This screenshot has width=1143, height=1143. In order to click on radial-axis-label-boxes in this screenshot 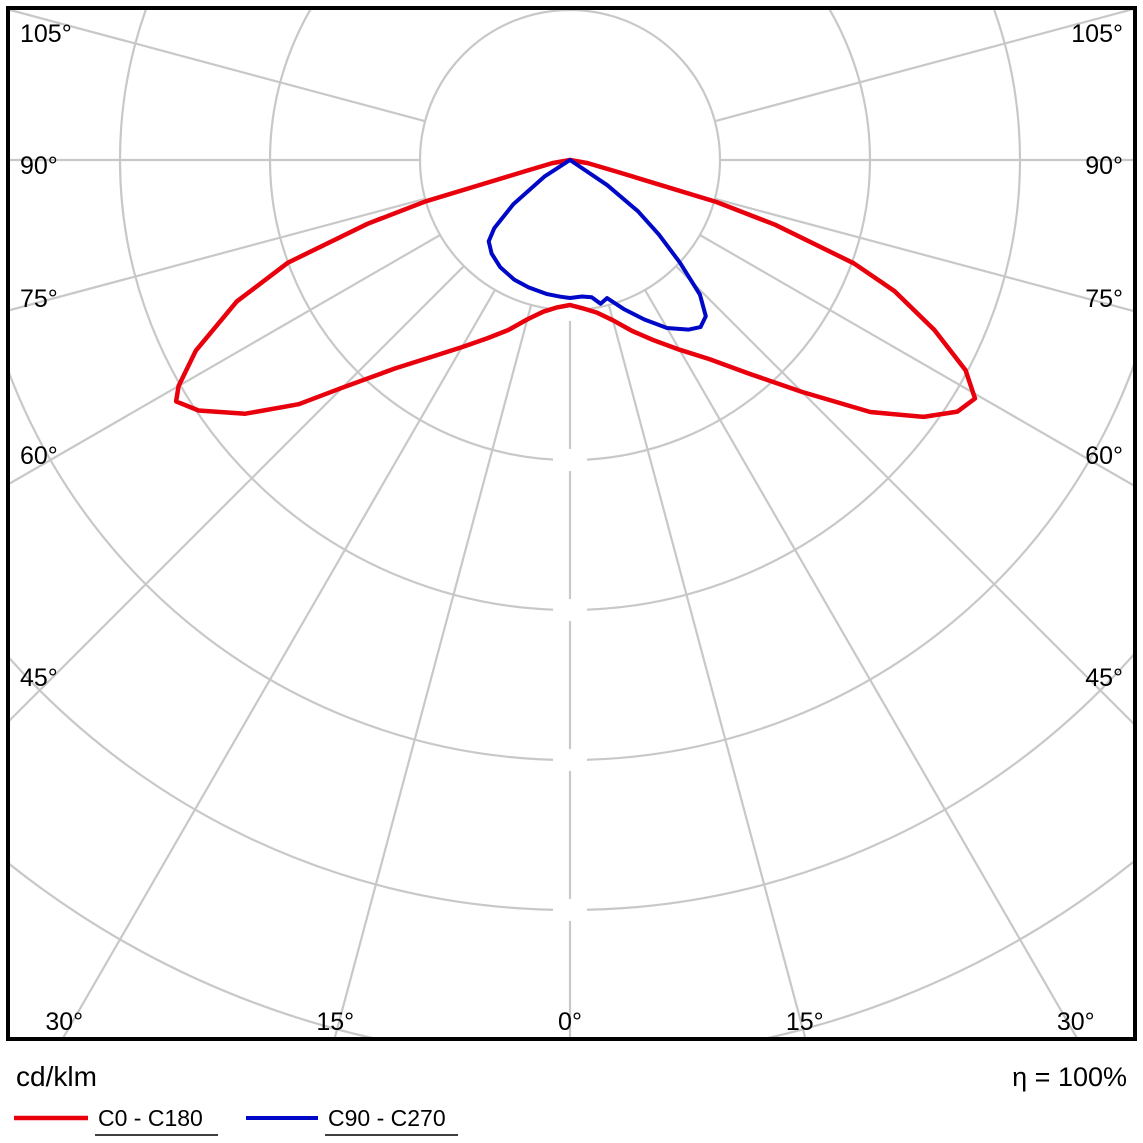, I will do `click(570, 610)`.